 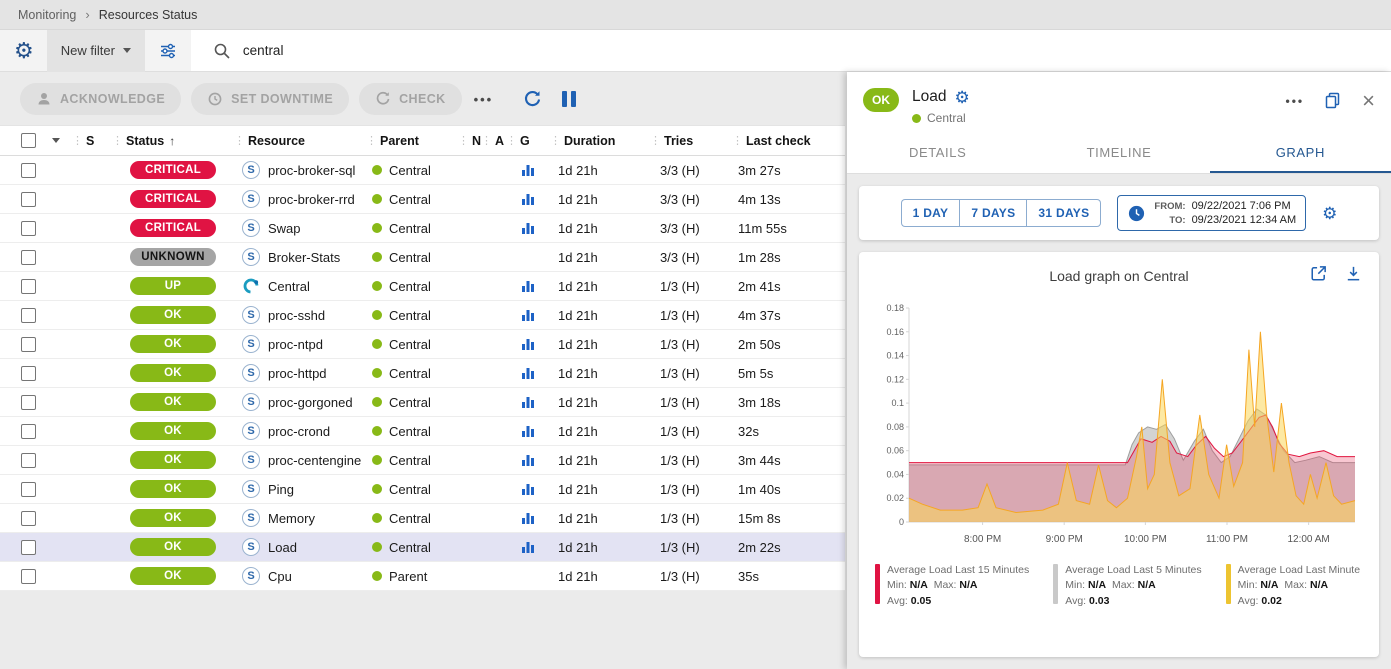 What do you see at coordinates (148, 14) in the screenshot?
I see `breadcrumb-resources-status: Resources Status` at bounding box center [148, 14].